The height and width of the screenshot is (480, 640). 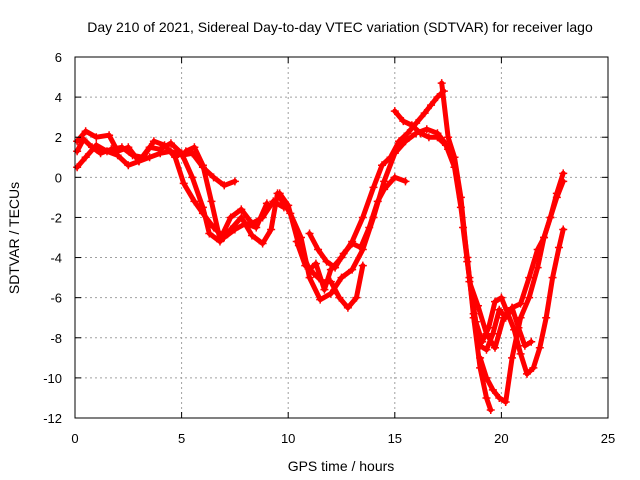 What do you see at coordinates (74, 438) in the screenshot?
I see `x-tick-label: 0` at bounding box center [74, 438].